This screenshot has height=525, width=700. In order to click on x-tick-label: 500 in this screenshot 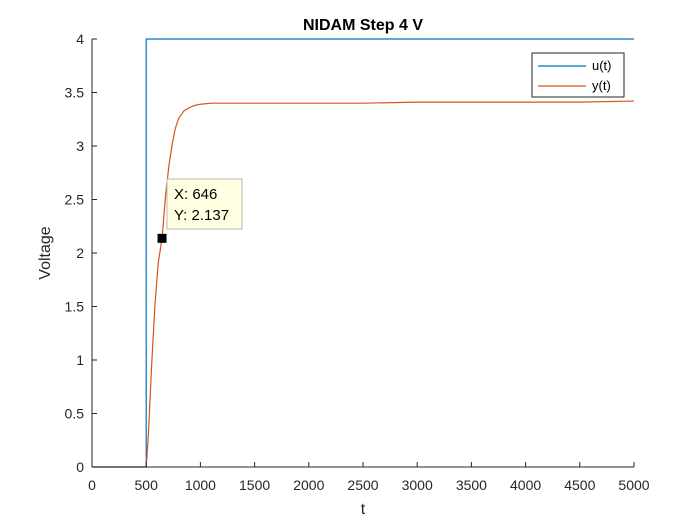, I will do `click(147, 485)`.